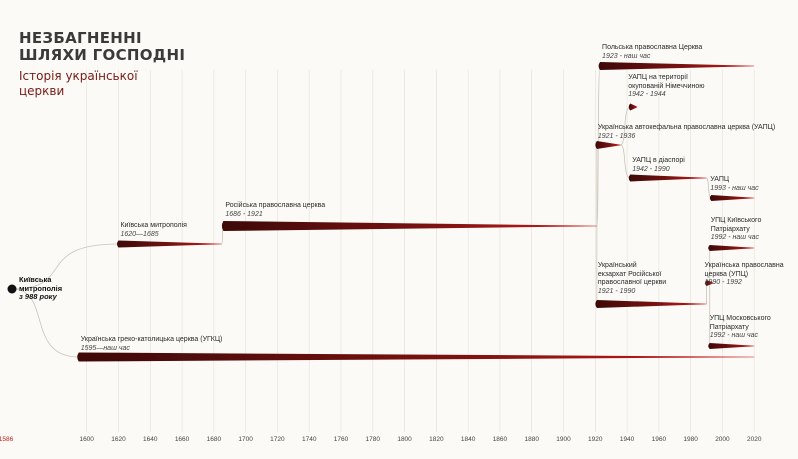 The image size is (798, 459). What do you see at coordinates (309, 439) in the screenshot?
I see `axis-tick-label: 1740` at bounding box center [309, 439].